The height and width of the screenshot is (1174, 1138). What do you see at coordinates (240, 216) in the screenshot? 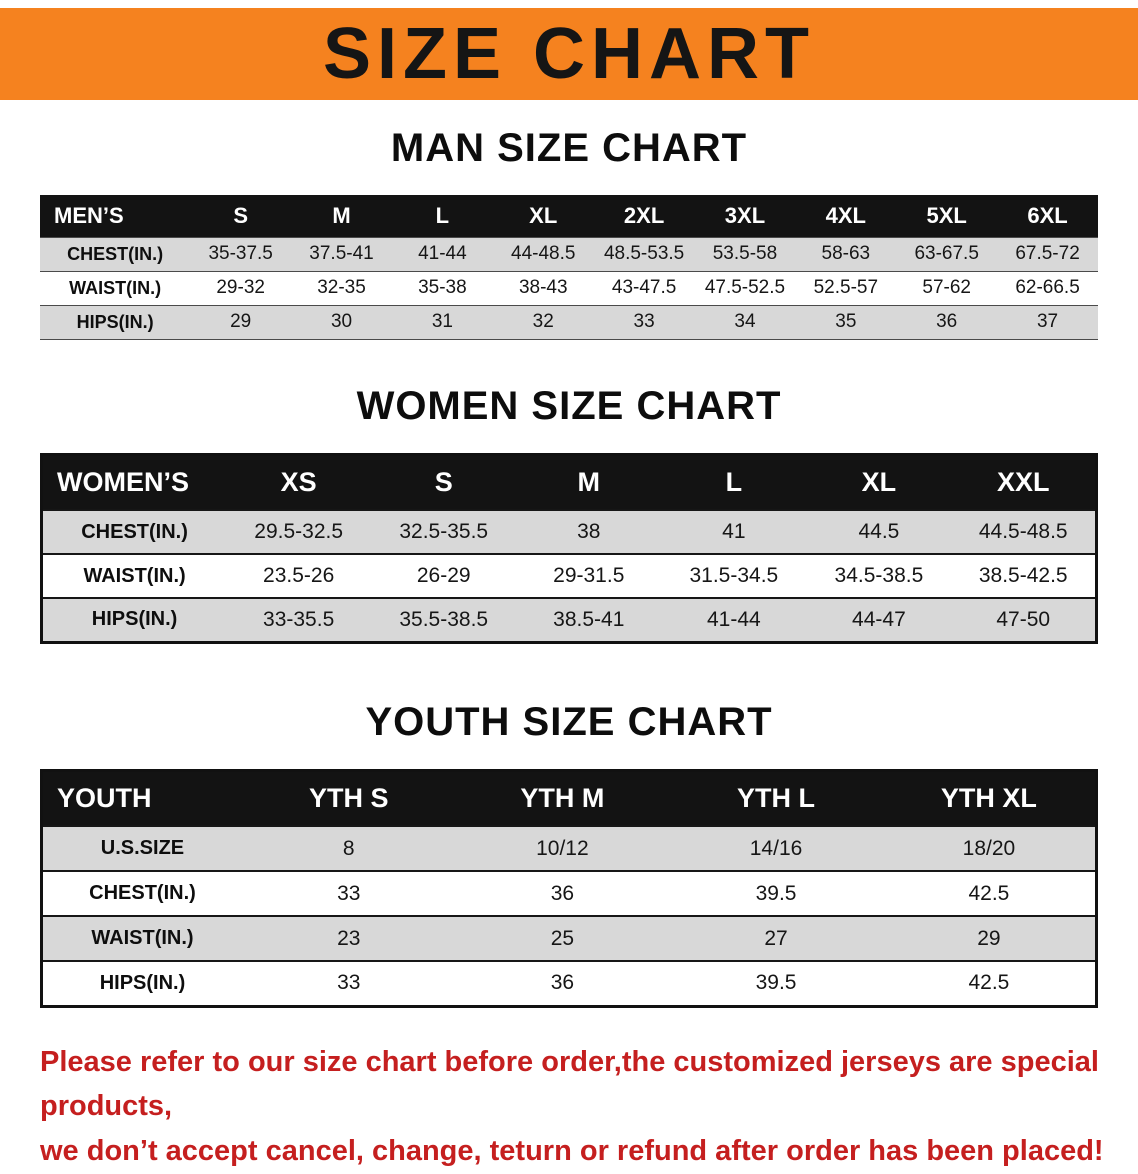
I see `size-column-header: S` at bounding box center [240, 216].